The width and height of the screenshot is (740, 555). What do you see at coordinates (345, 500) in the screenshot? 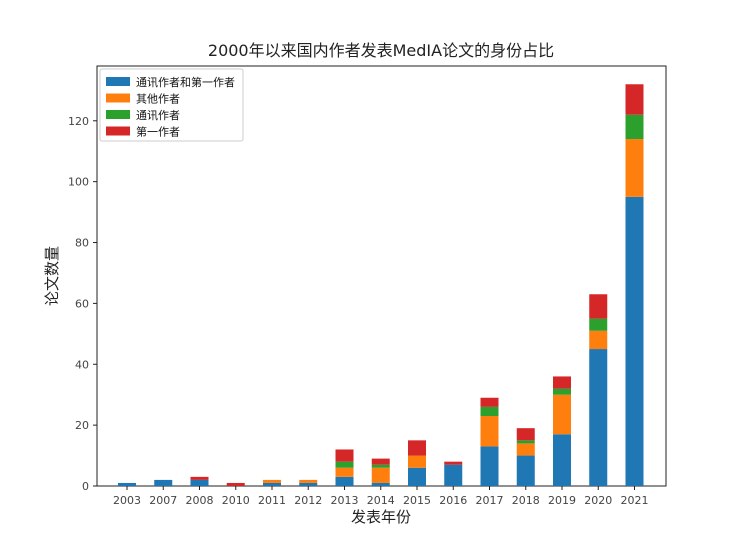
I see `x-tick-label: 2013` at bounding box center [345, 500].